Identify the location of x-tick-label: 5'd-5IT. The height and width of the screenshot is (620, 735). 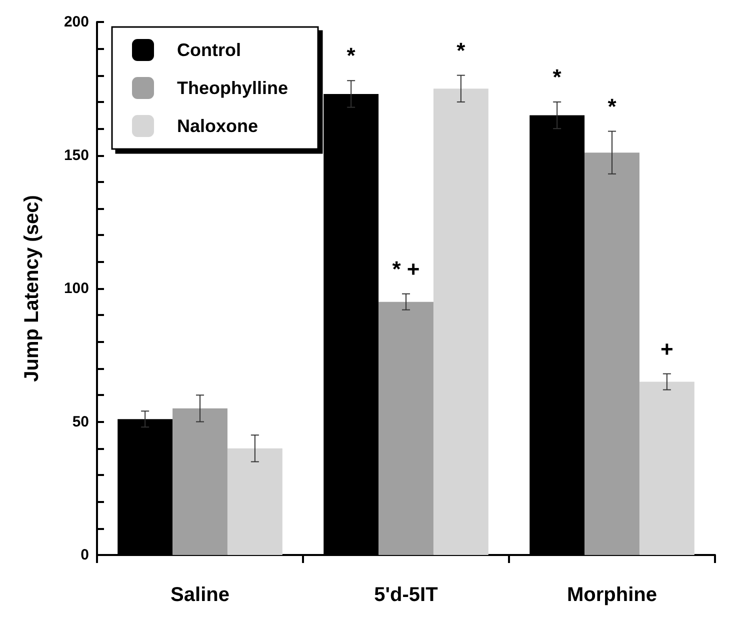
(406, 595).